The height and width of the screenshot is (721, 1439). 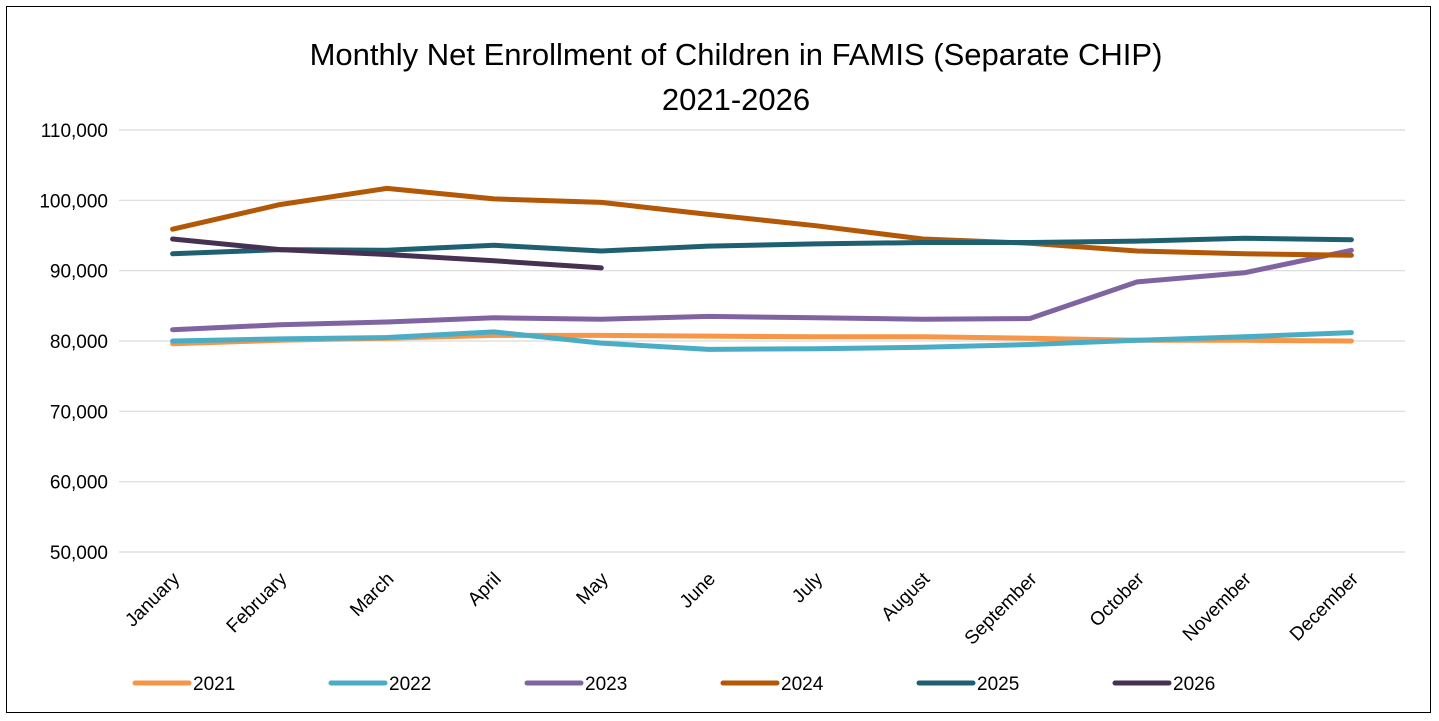 I want to click on series-line-2025, so click(x=762, y=246).